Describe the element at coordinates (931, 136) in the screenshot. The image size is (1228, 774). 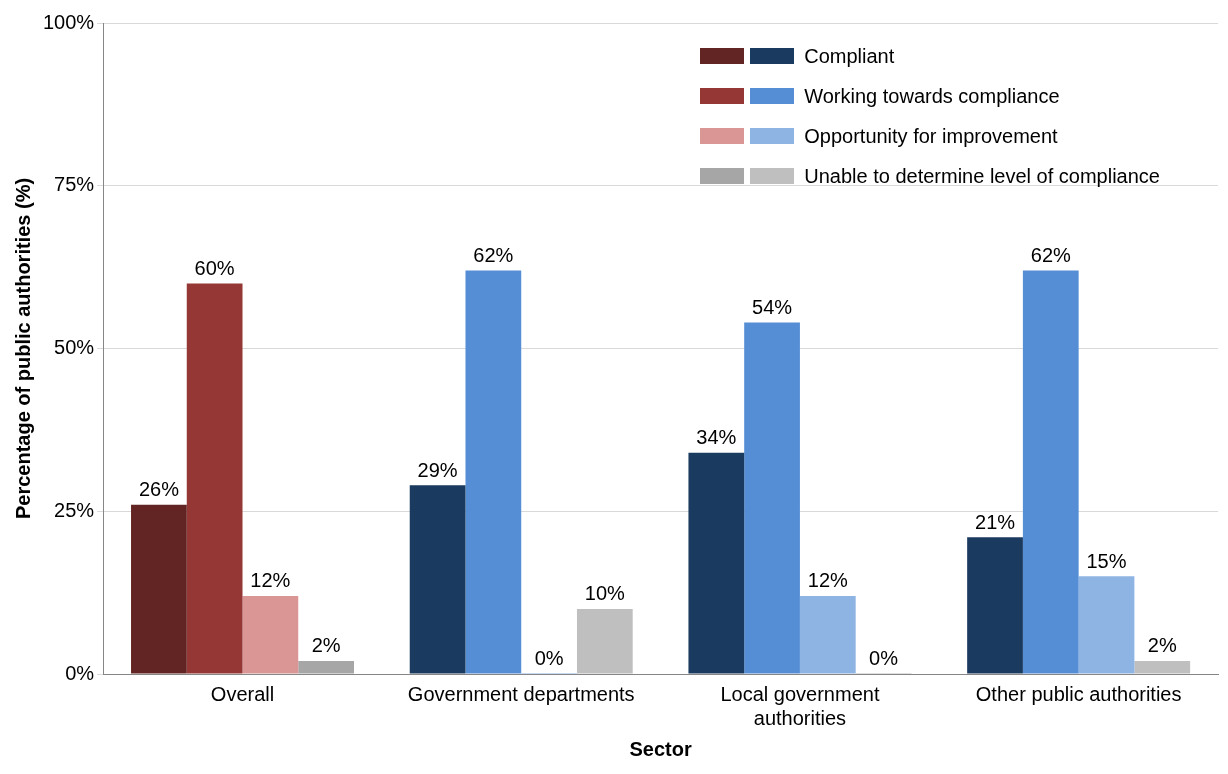
I see `legend-label: Opportunity for improvement` at that location.